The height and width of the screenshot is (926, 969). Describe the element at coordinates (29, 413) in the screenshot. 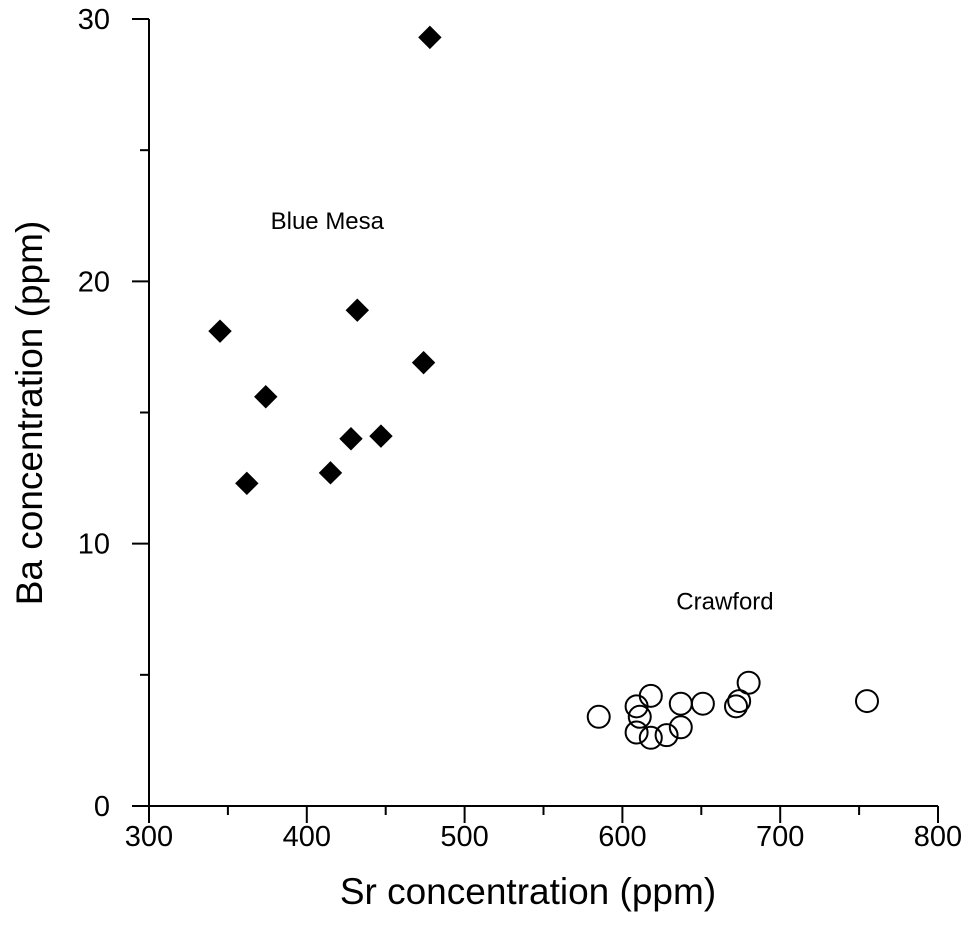

I see `y-axis-title: Ba concentration (ppm)` at that location.